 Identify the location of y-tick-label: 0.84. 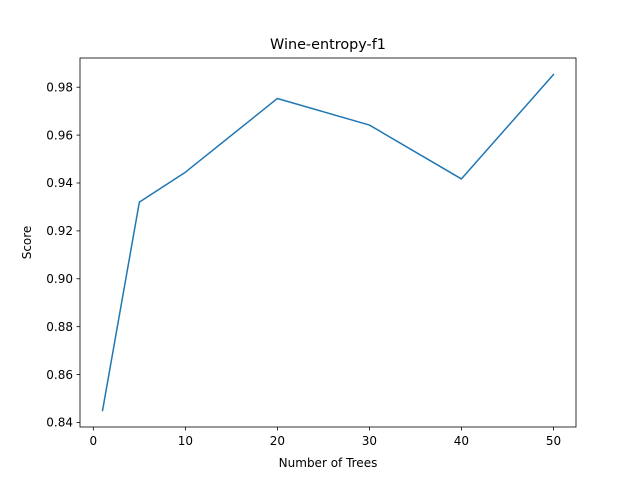
(59, 423).